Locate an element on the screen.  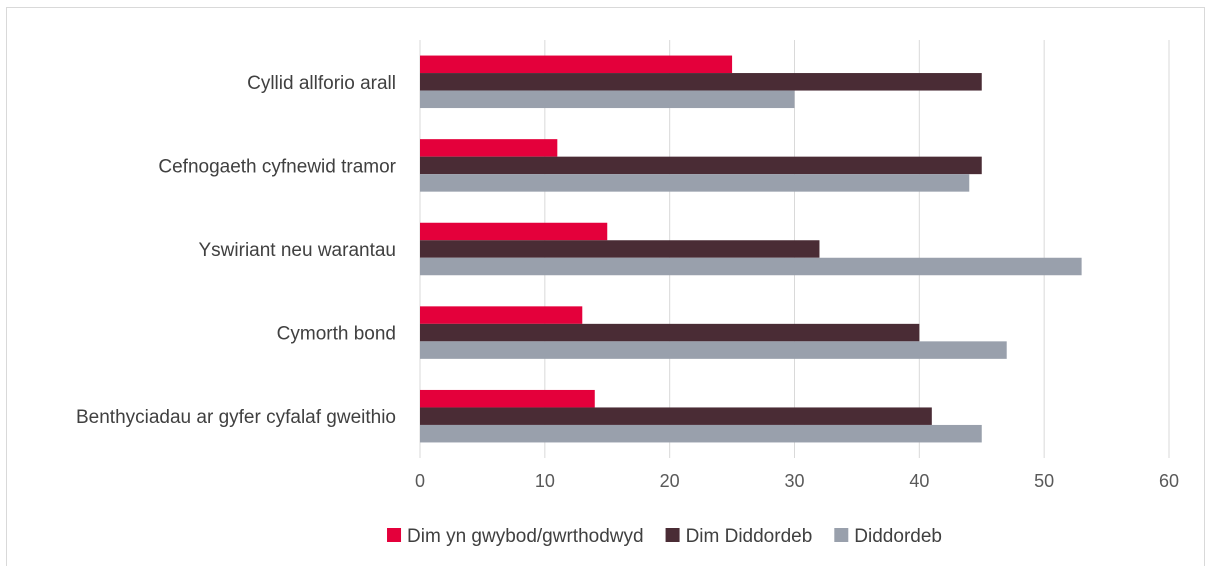
x-tick-label: 60 is located at coordinates (1169, 481).